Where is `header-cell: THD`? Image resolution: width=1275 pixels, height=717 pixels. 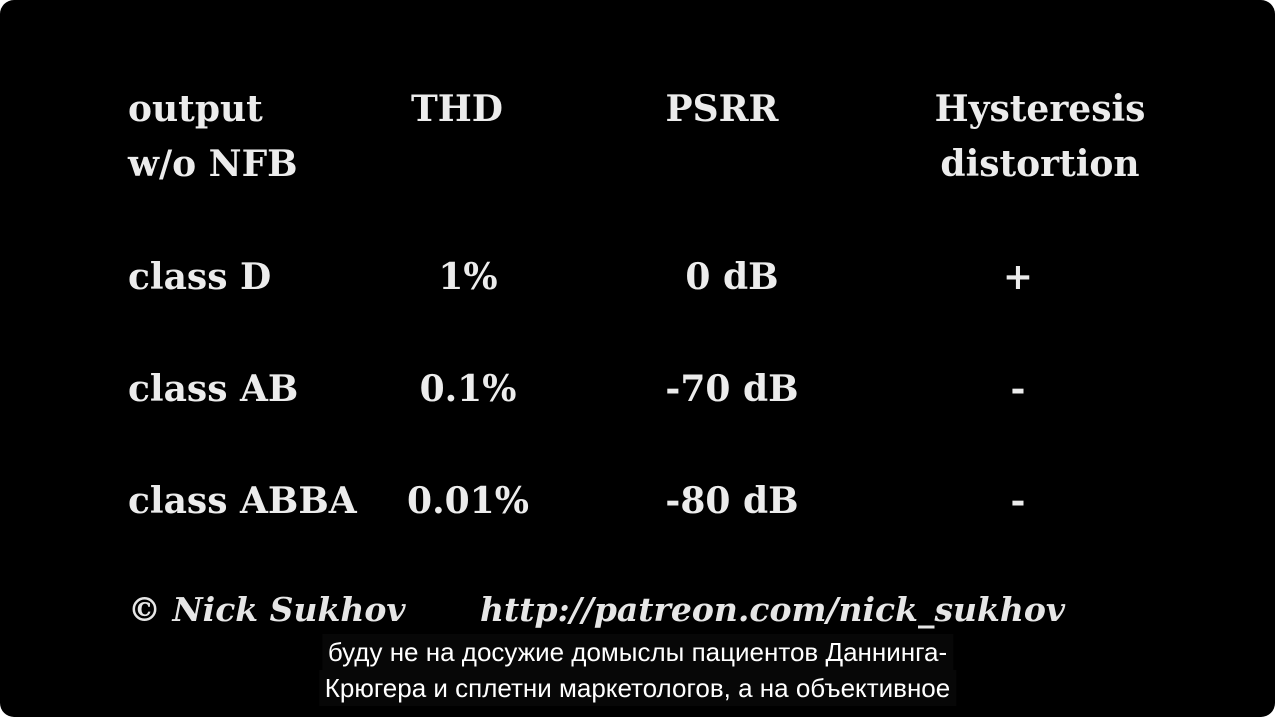 header-cell: THD is located at coordinates (457, 109).